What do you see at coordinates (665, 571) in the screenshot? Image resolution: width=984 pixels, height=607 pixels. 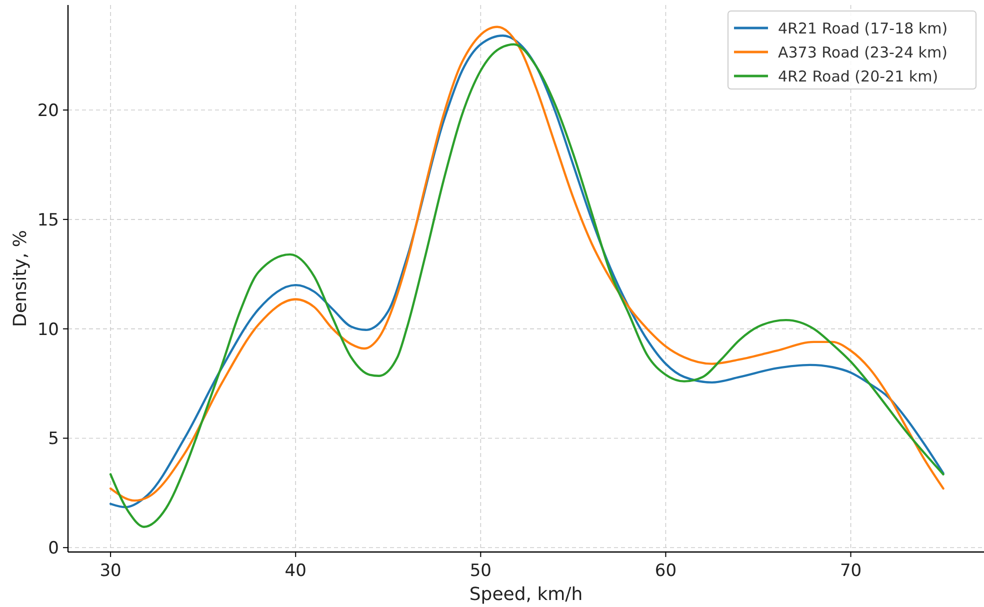 I see `x-tick-label: 60` at bounding box center [665, 571].